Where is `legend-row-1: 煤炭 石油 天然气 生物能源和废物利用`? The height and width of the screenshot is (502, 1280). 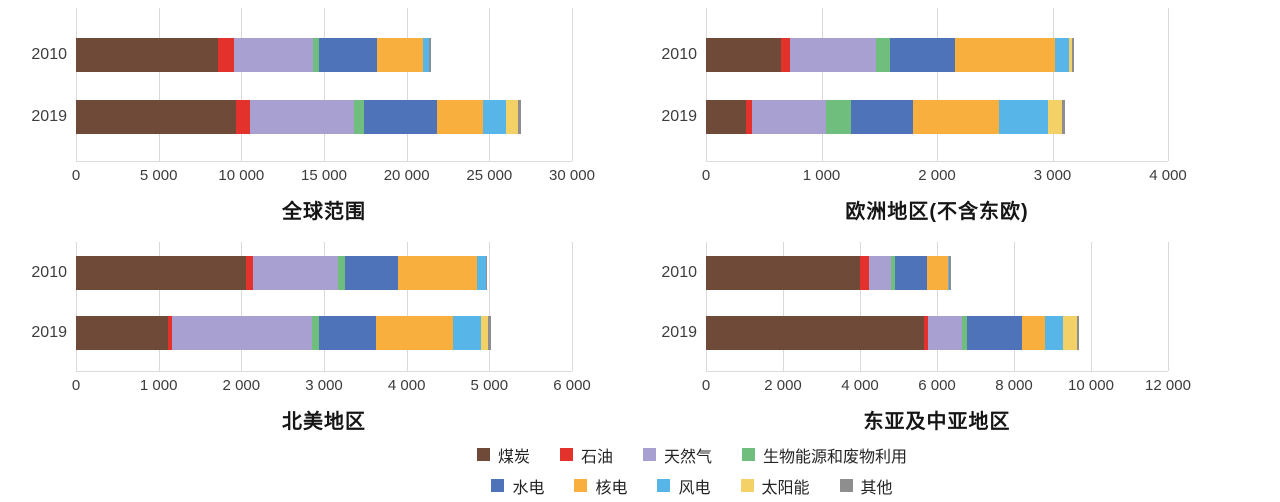 legend-row-1: 煤炭 石油 天然气 生物能源和废物利用 is located at coordinates (691, 455).